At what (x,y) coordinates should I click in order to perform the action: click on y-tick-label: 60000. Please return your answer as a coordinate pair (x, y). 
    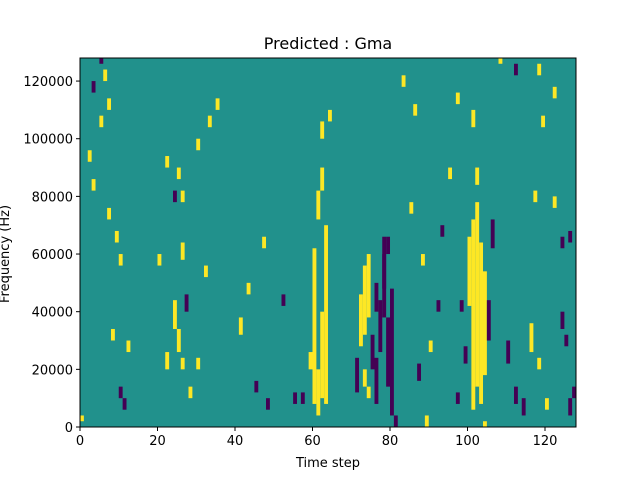
    Looking at the image, I should click on (52, 255).